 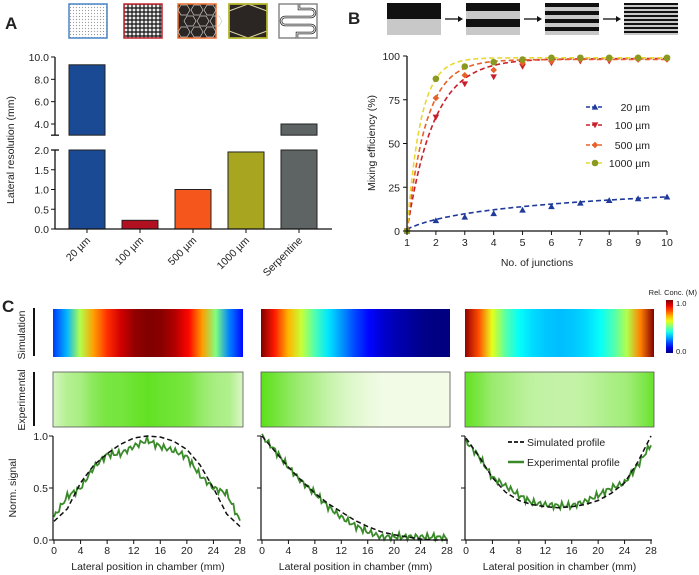 I want to click on y-tick-label: 10.0, so click(x=39, y=58).